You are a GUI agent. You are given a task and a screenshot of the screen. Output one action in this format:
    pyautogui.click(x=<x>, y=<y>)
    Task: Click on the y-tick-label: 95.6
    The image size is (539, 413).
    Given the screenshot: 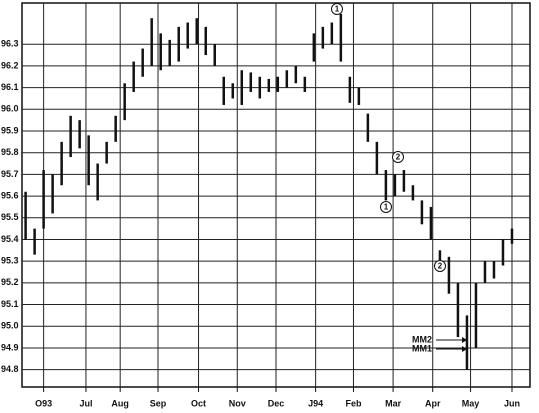 What is the action you would take?
    pyautogui.click(x=10, y=195)
    